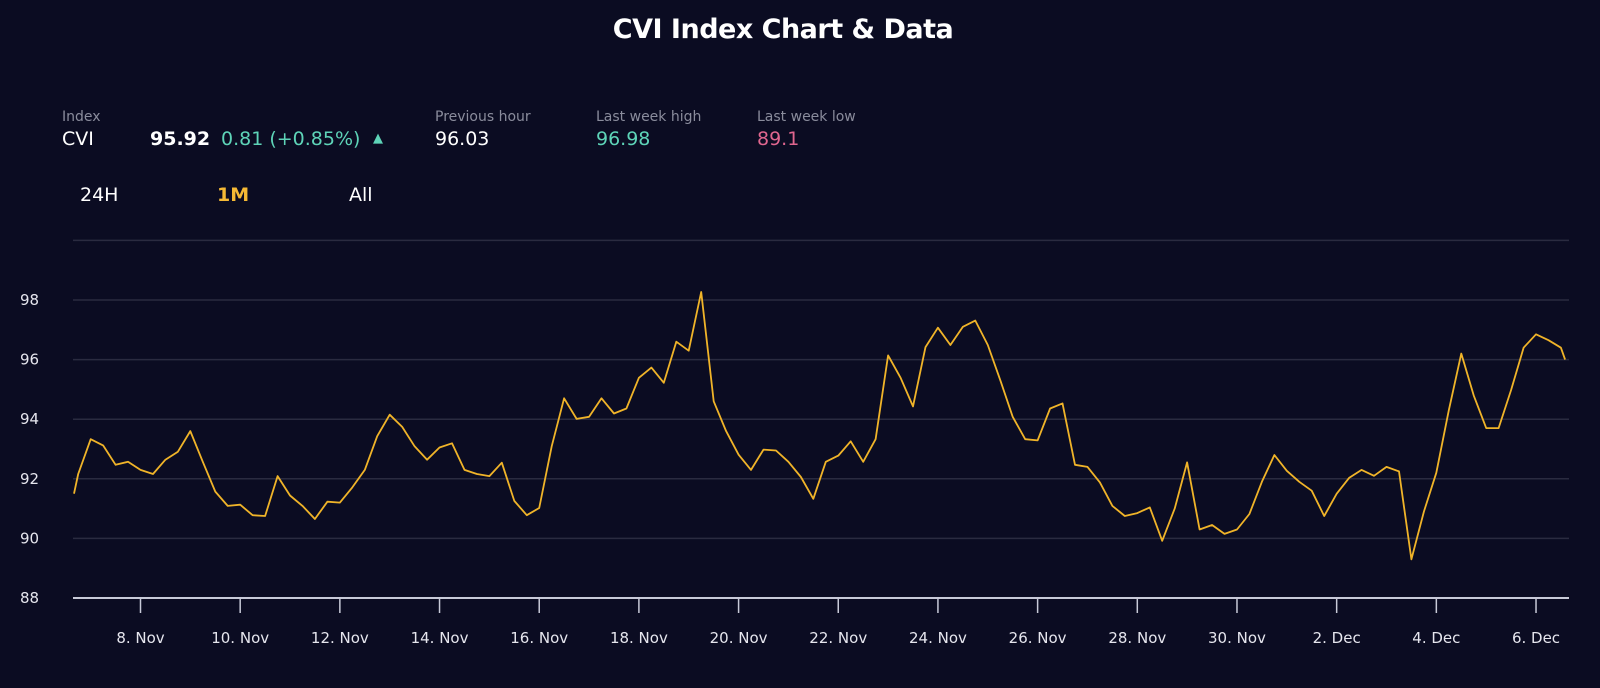 This screenshot has height=688, width=1600. What do you see at coordinates (1337, 638) in the screenshot?
I see `x-tick-label: 2. Dec` at bounding box center [1337, 638].